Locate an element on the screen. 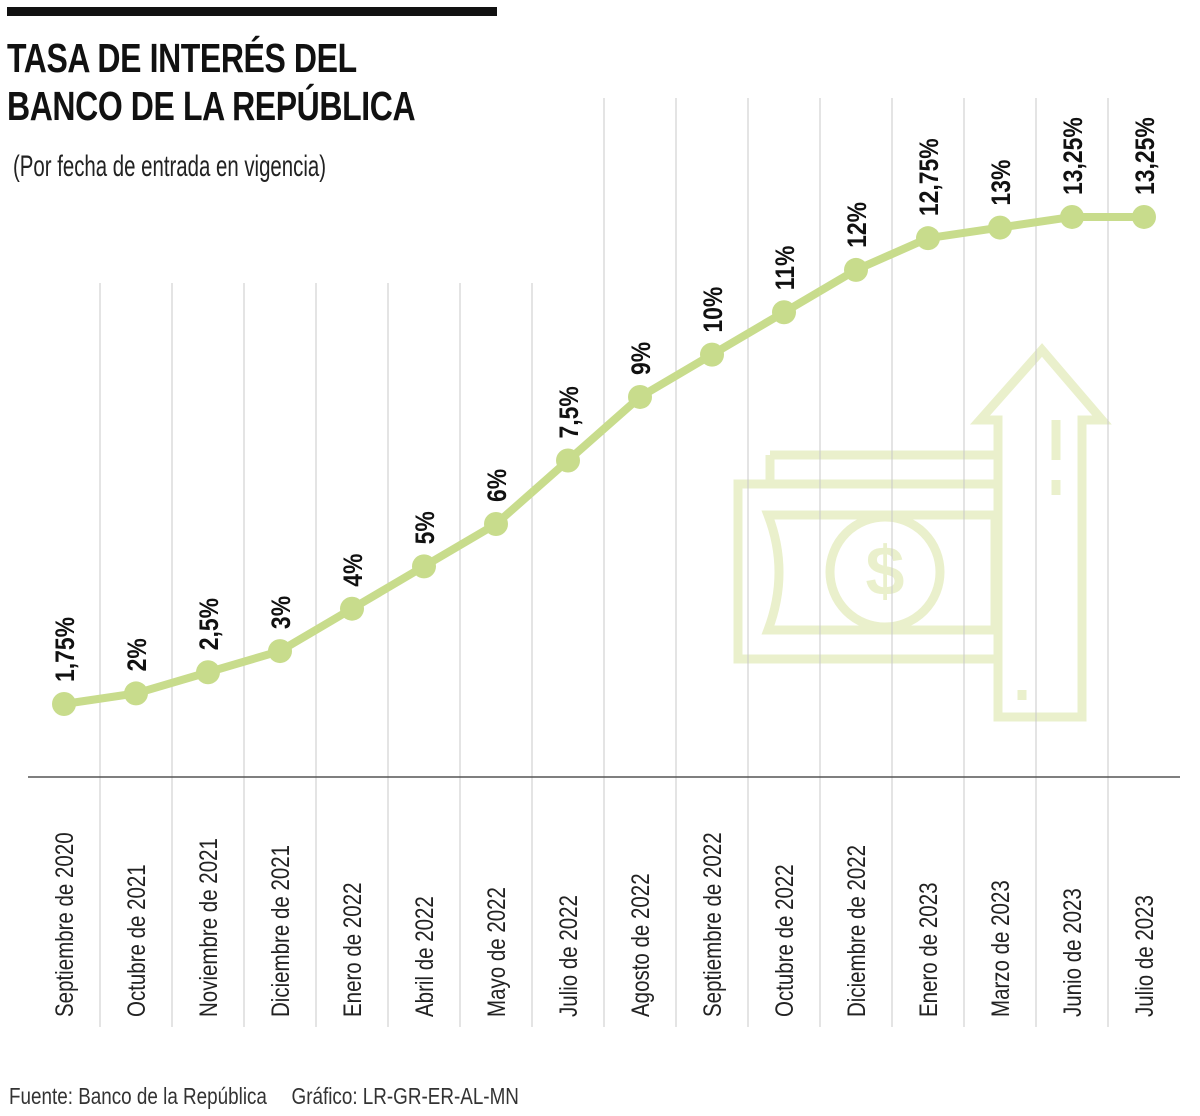 This screenshot has height=1116, width=1200. coin-circle is located at coordinates (885, 572).